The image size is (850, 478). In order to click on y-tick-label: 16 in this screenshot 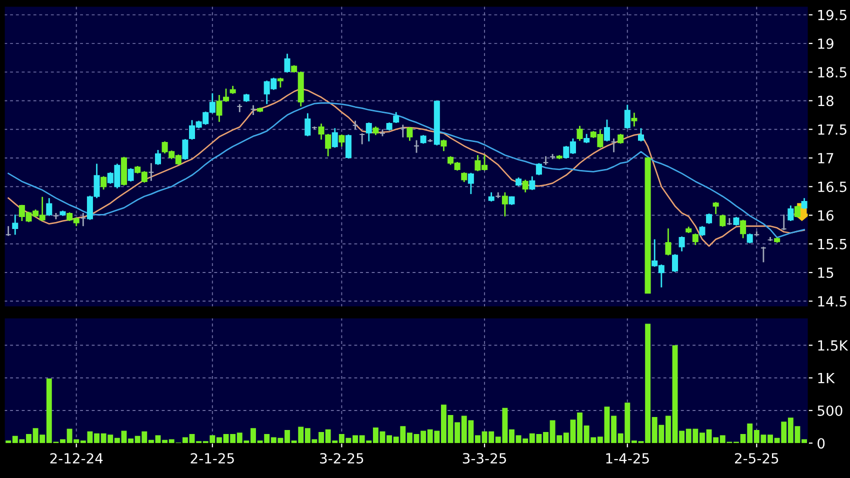, I will do `click(826, 215)`.